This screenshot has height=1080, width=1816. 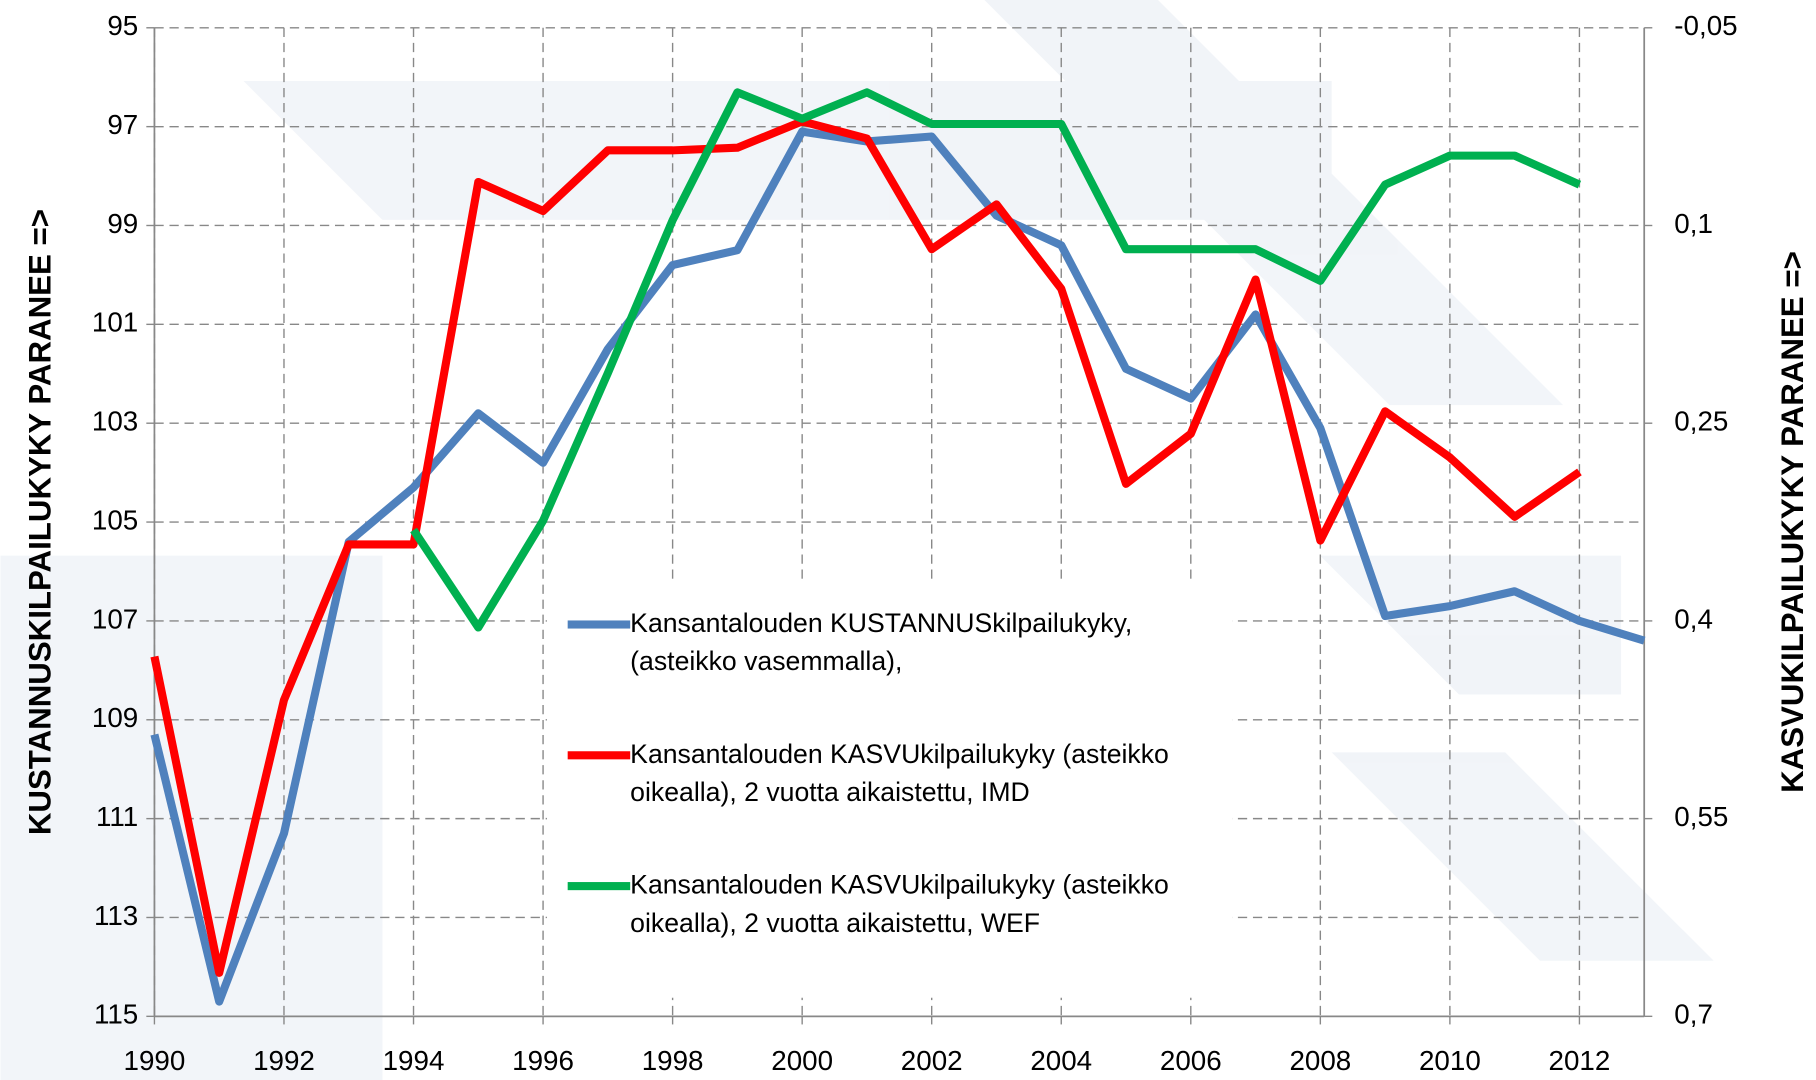 I want to click on y-tick-label: 97, so click(x=122, y=124).